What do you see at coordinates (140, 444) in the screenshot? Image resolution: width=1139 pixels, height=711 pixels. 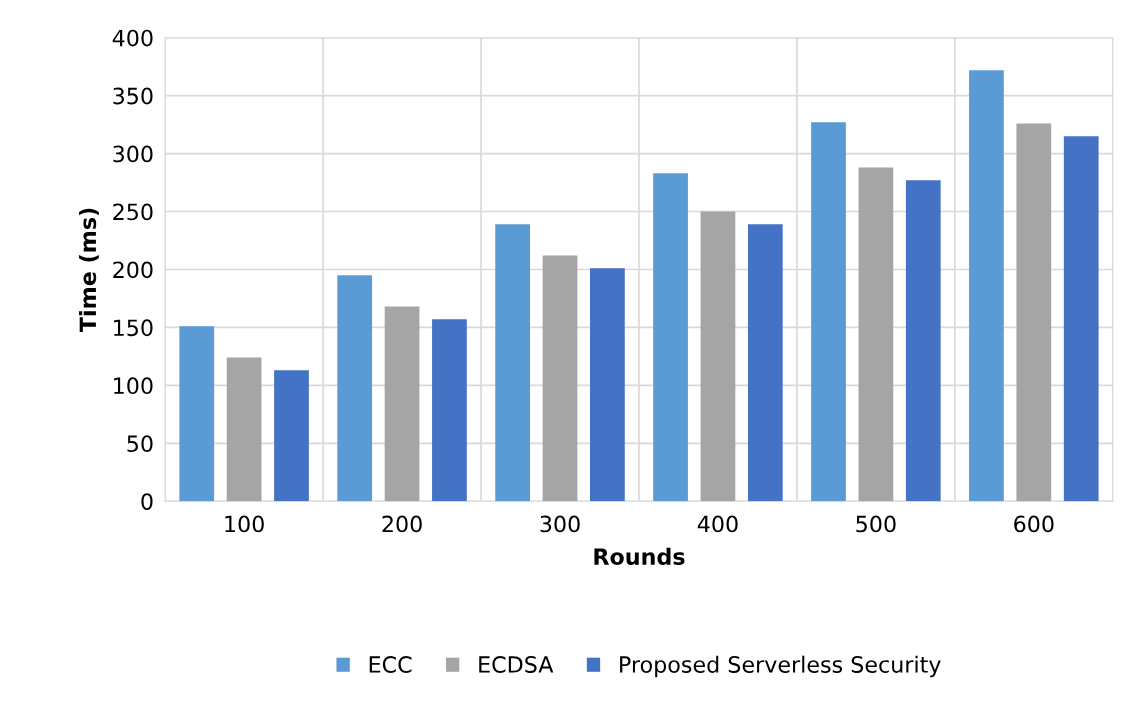 I see `y-tick-label: 50` at bounding box center [140, 444].